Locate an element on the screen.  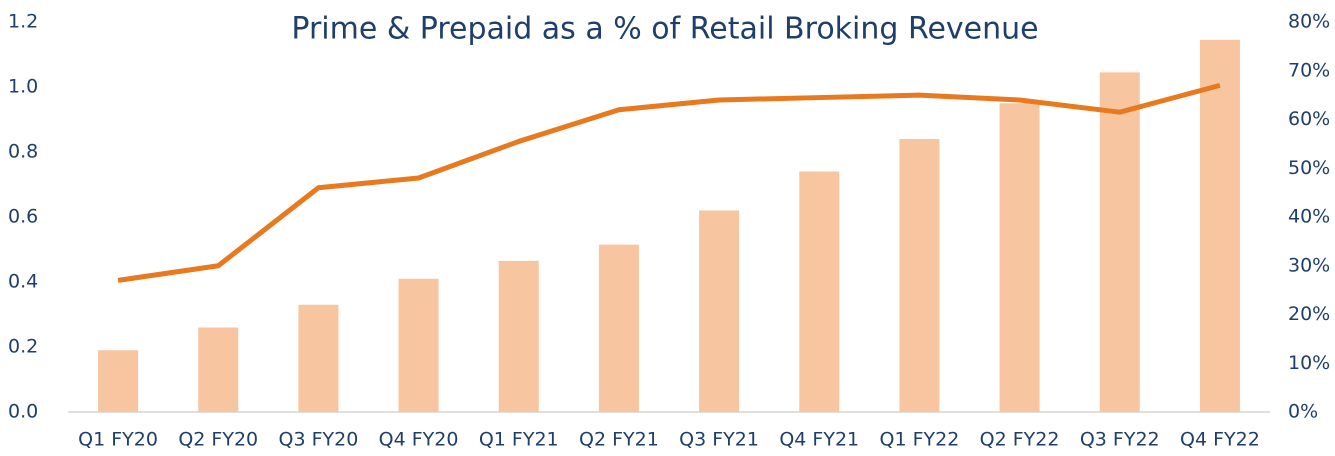
y2-tick-label: 60% is located at coordinates (1309, 119).